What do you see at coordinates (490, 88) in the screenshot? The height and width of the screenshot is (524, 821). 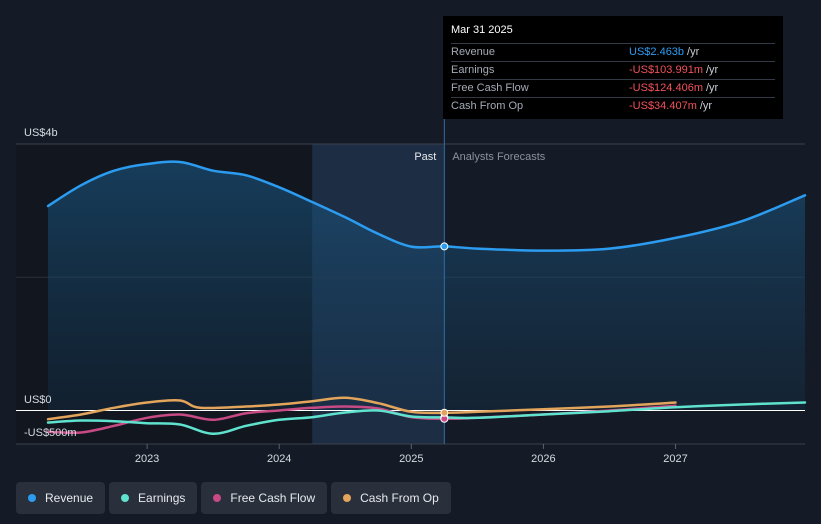 I see `tooltip-label: Free Cash Flow` at bounding box center [490, 88].